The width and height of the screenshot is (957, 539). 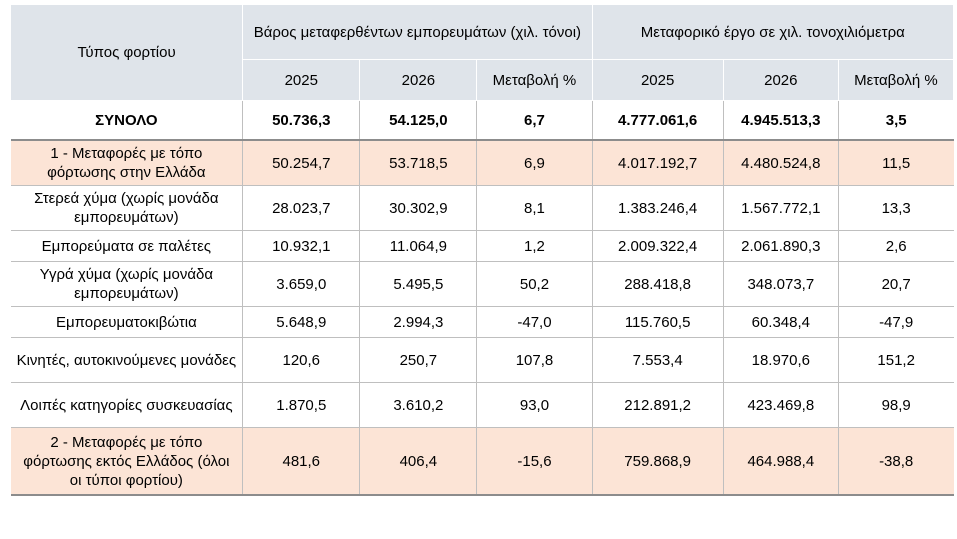 What do you see at coordinates (895, 120) in the screenshot?
I see `tonne-km-change-cell: 3,5` at bounding box center [895, 120].